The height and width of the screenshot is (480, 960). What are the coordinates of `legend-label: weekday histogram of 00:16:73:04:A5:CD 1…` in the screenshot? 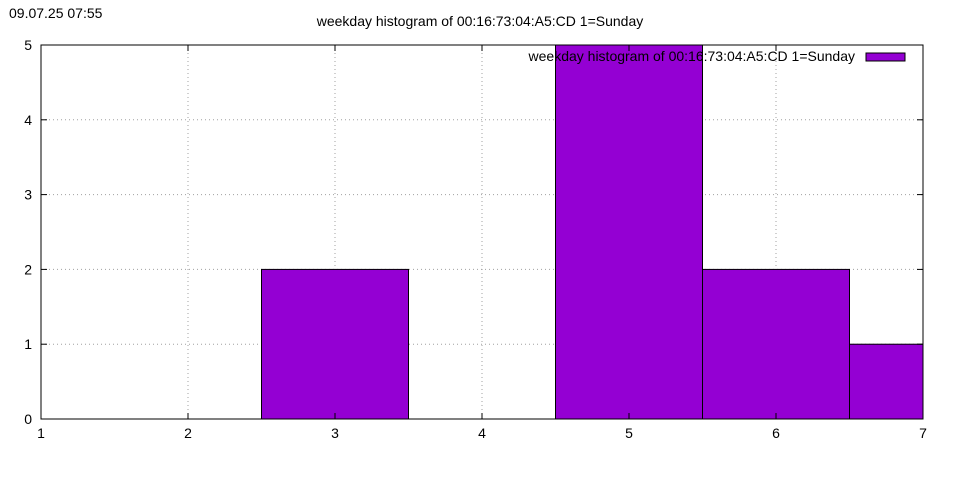 It's located at (691, 56).